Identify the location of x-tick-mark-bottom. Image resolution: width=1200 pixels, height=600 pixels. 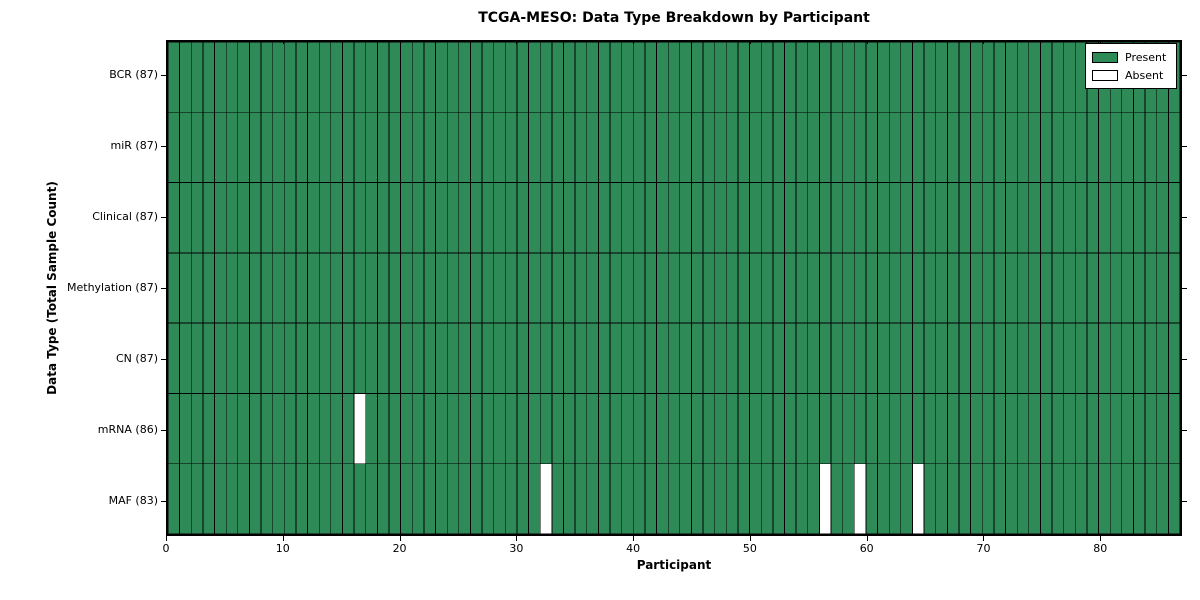
(516, 538).